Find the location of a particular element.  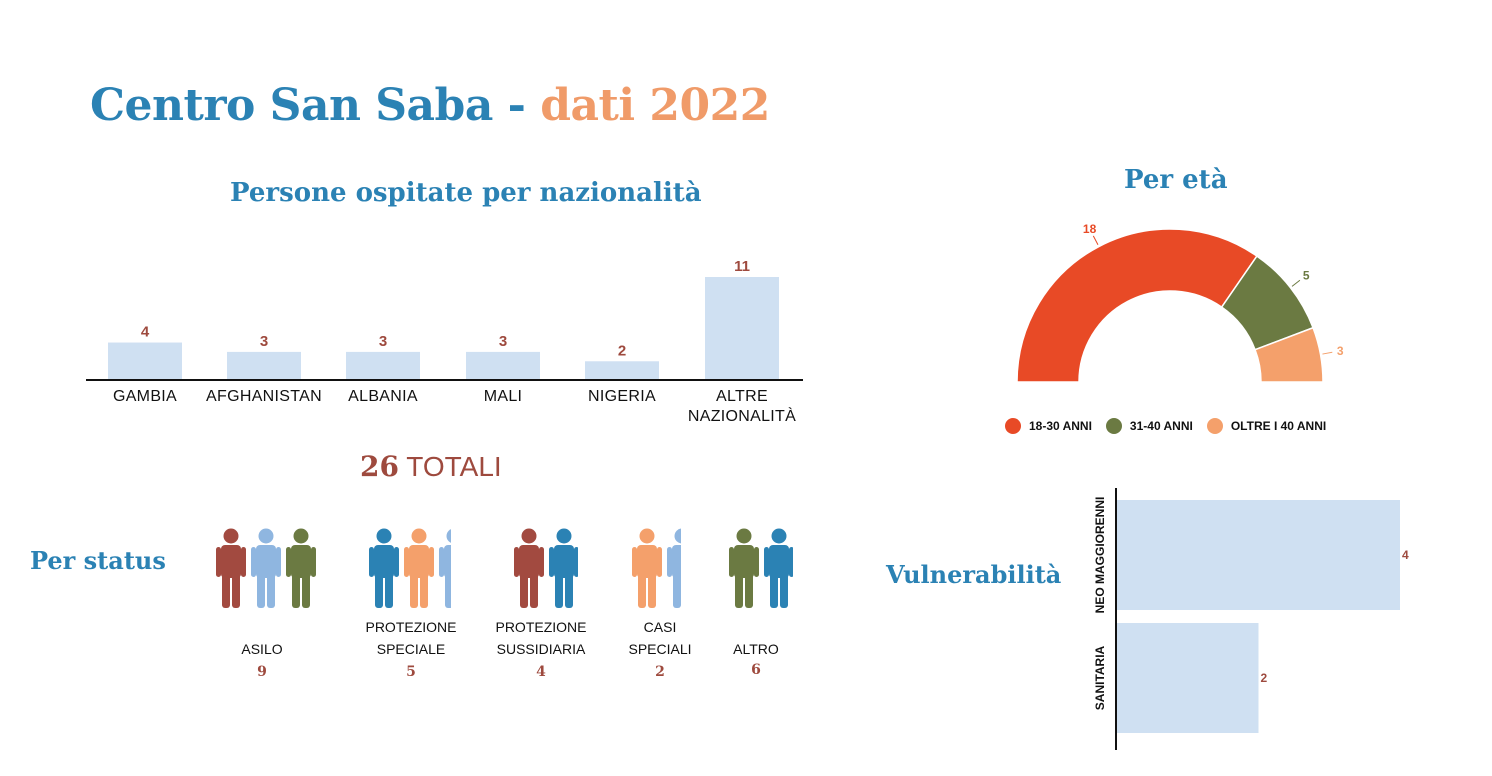

age-legend: 18-30 ANNI 31-40 ANNI OLTRE I 40 ANNI is located at coordinates (1165, 426).